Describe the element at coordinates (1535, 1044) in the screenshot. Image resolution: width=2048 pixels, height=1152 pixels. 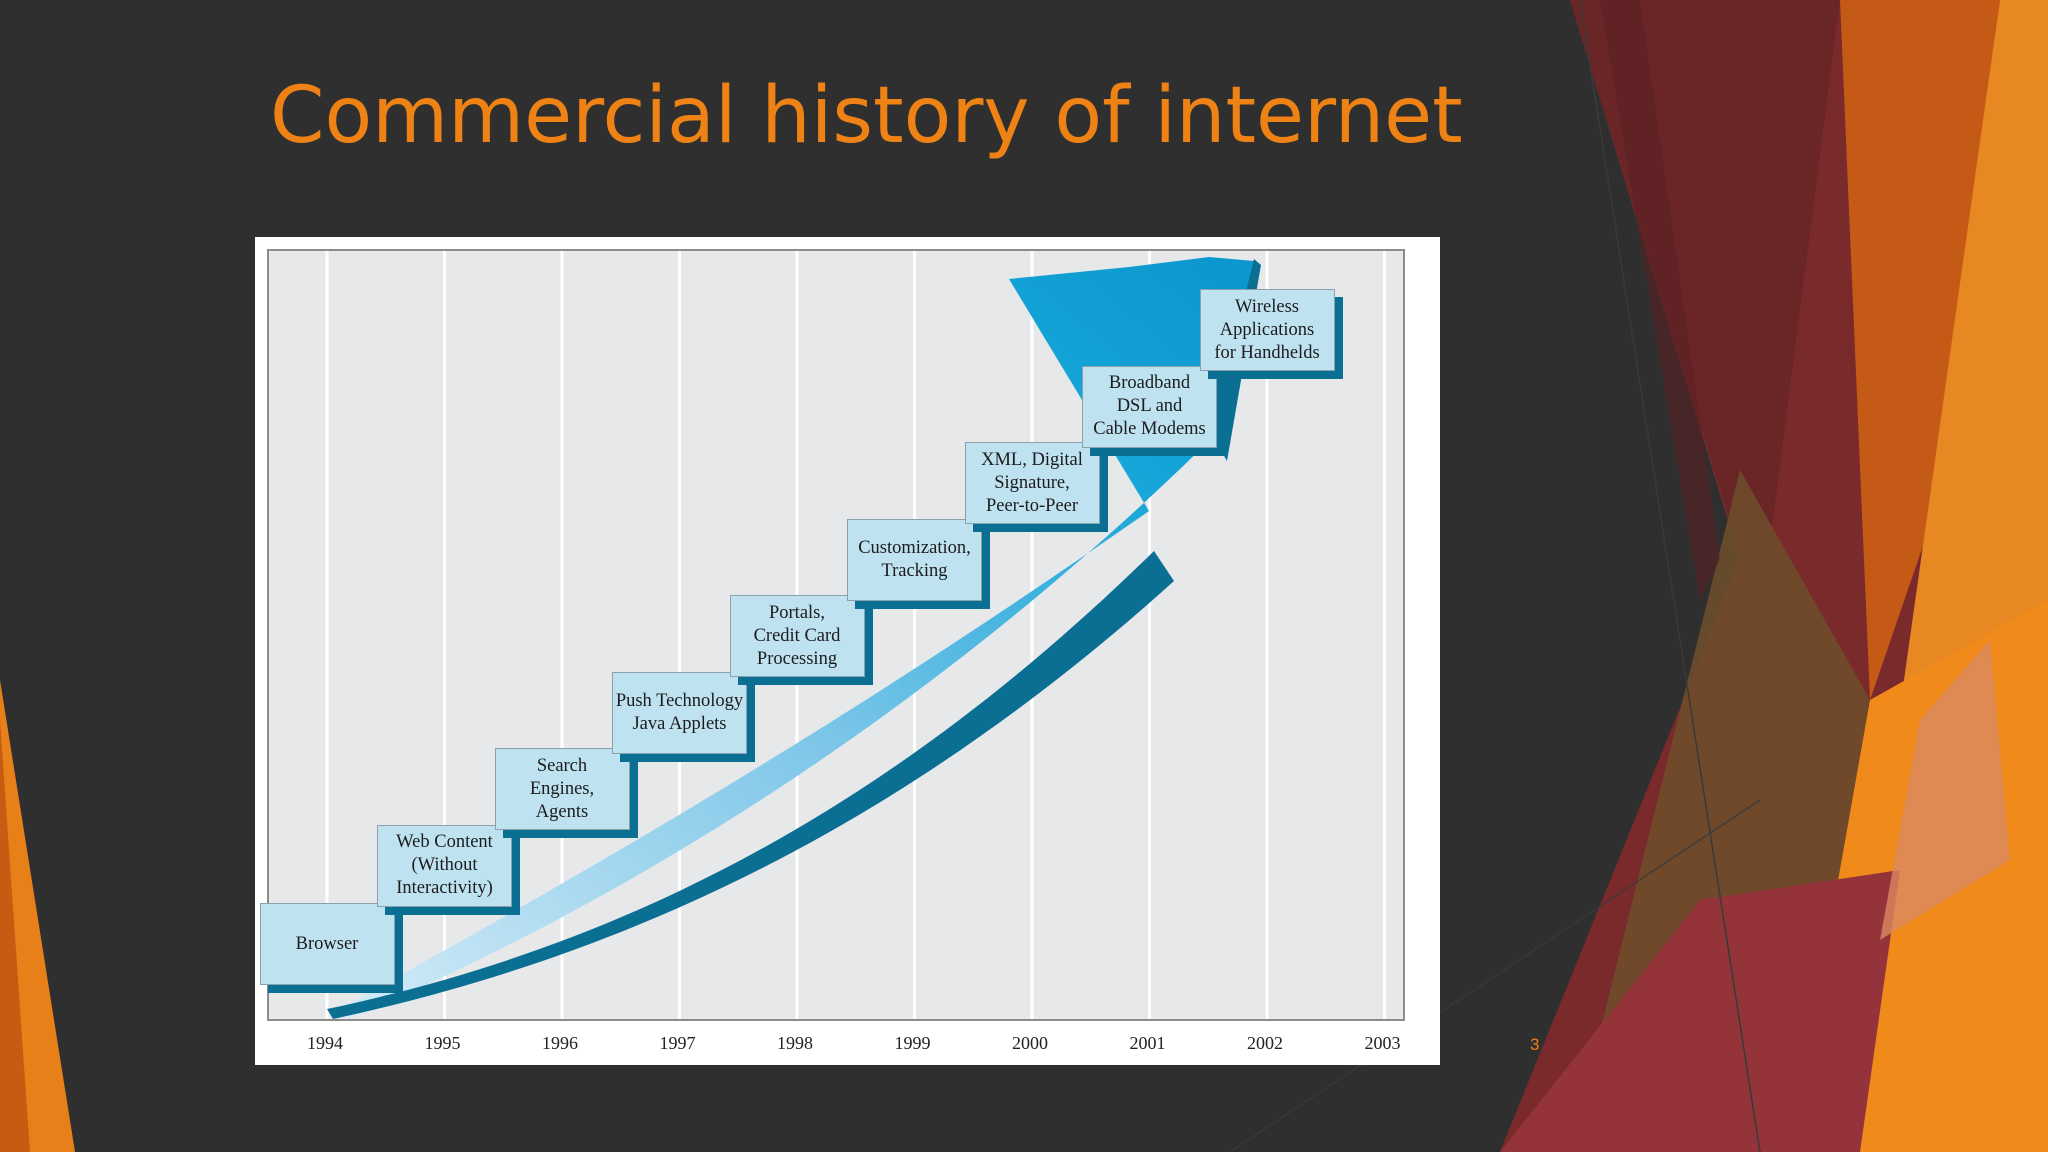
I see `slide-number: 3` at that location.